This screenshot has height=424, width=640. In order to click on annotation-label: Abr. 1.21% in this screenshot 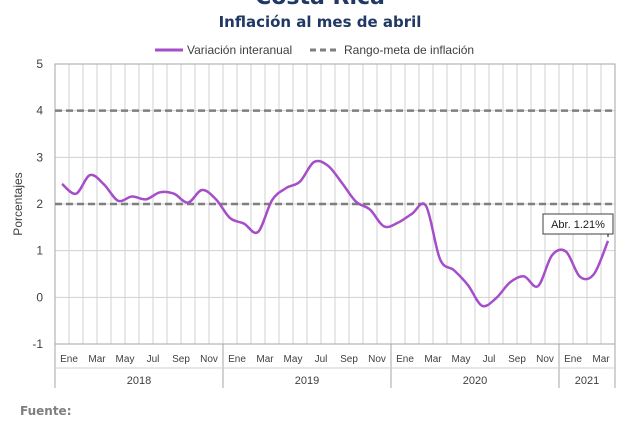, I will do `click(578, 225)`.